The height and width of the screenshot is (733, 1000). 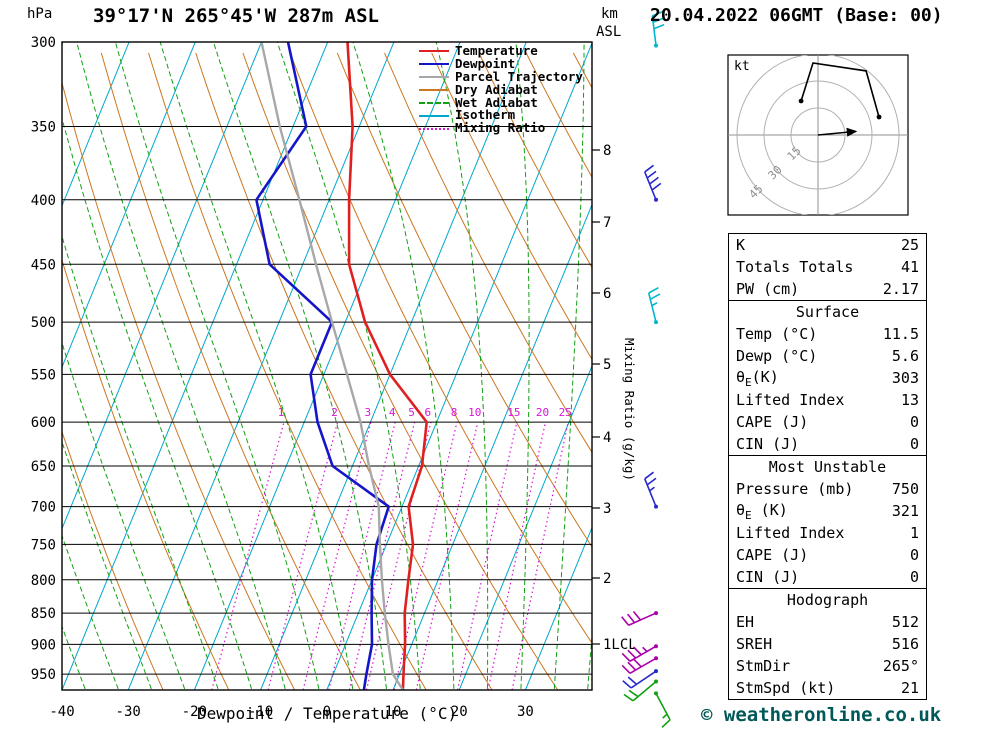 What do you see at coordinates (827, 245) in the screenshot?
I see `table-row: K 25` at bounding box center [827, 245].